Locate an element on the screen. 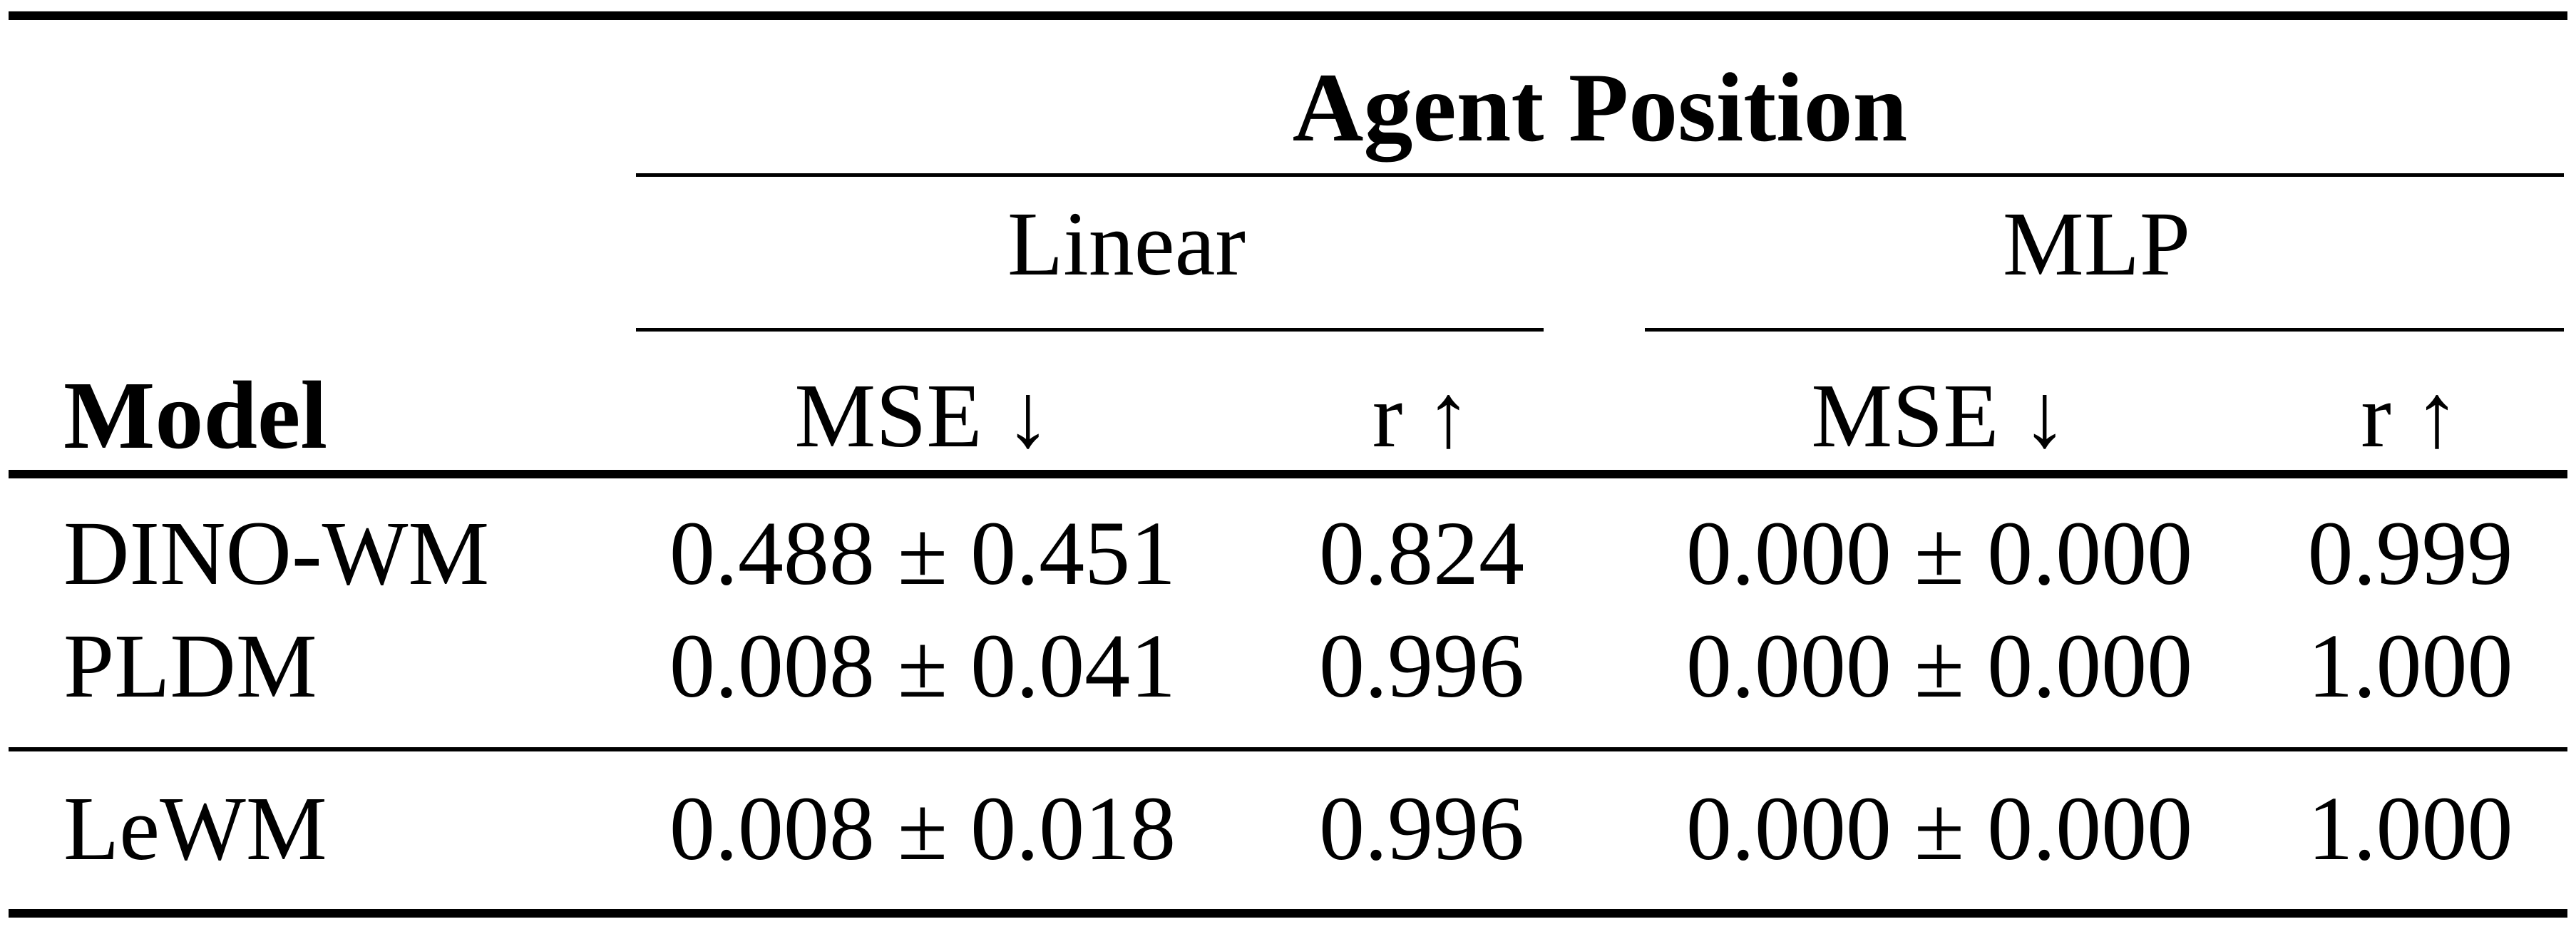  bottom-rule is located at coordinates (1288, 913).